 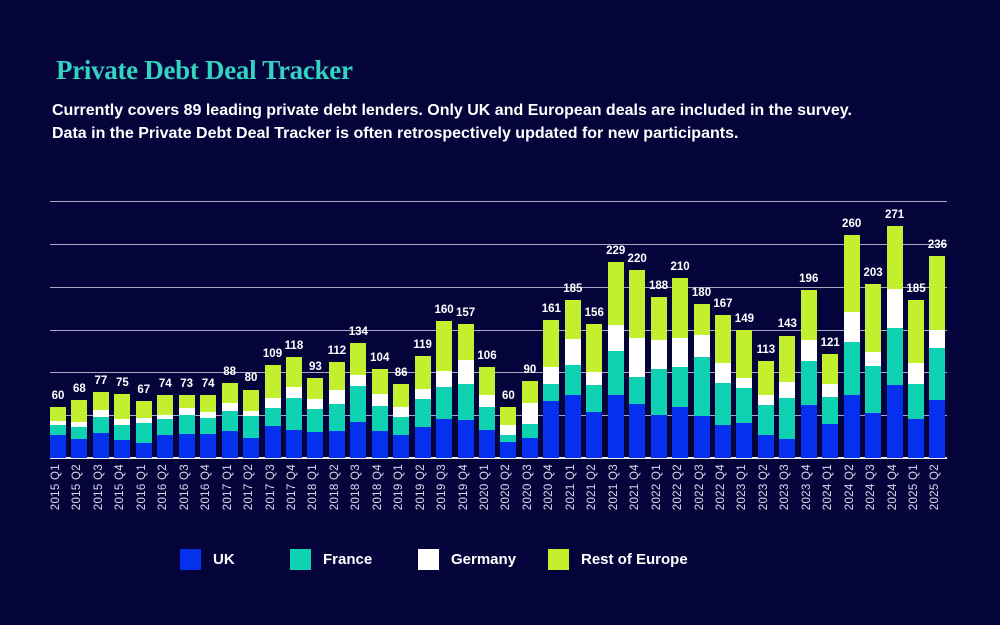 I want to click on total-label-2021-q4: 220, so click(x=637, y=258).